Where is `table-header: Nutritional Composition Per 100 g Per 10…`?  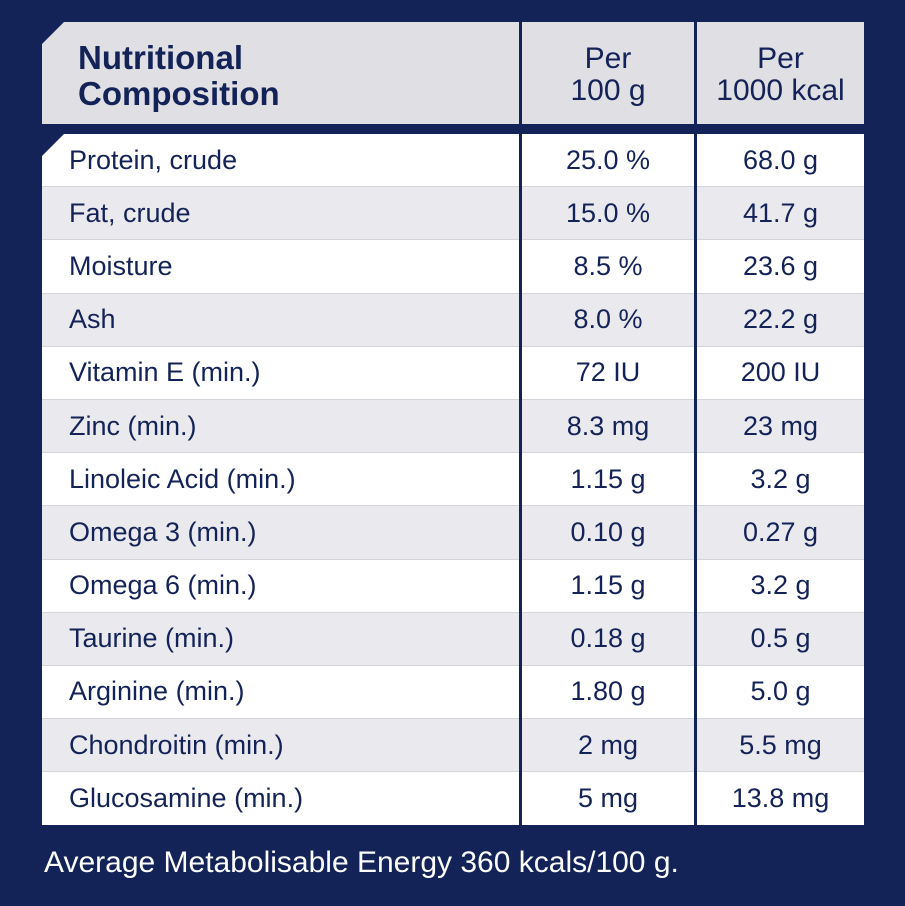
table-header: Nutritional Composition Per 100 g Per 10… is located at coordinates (453, 73).